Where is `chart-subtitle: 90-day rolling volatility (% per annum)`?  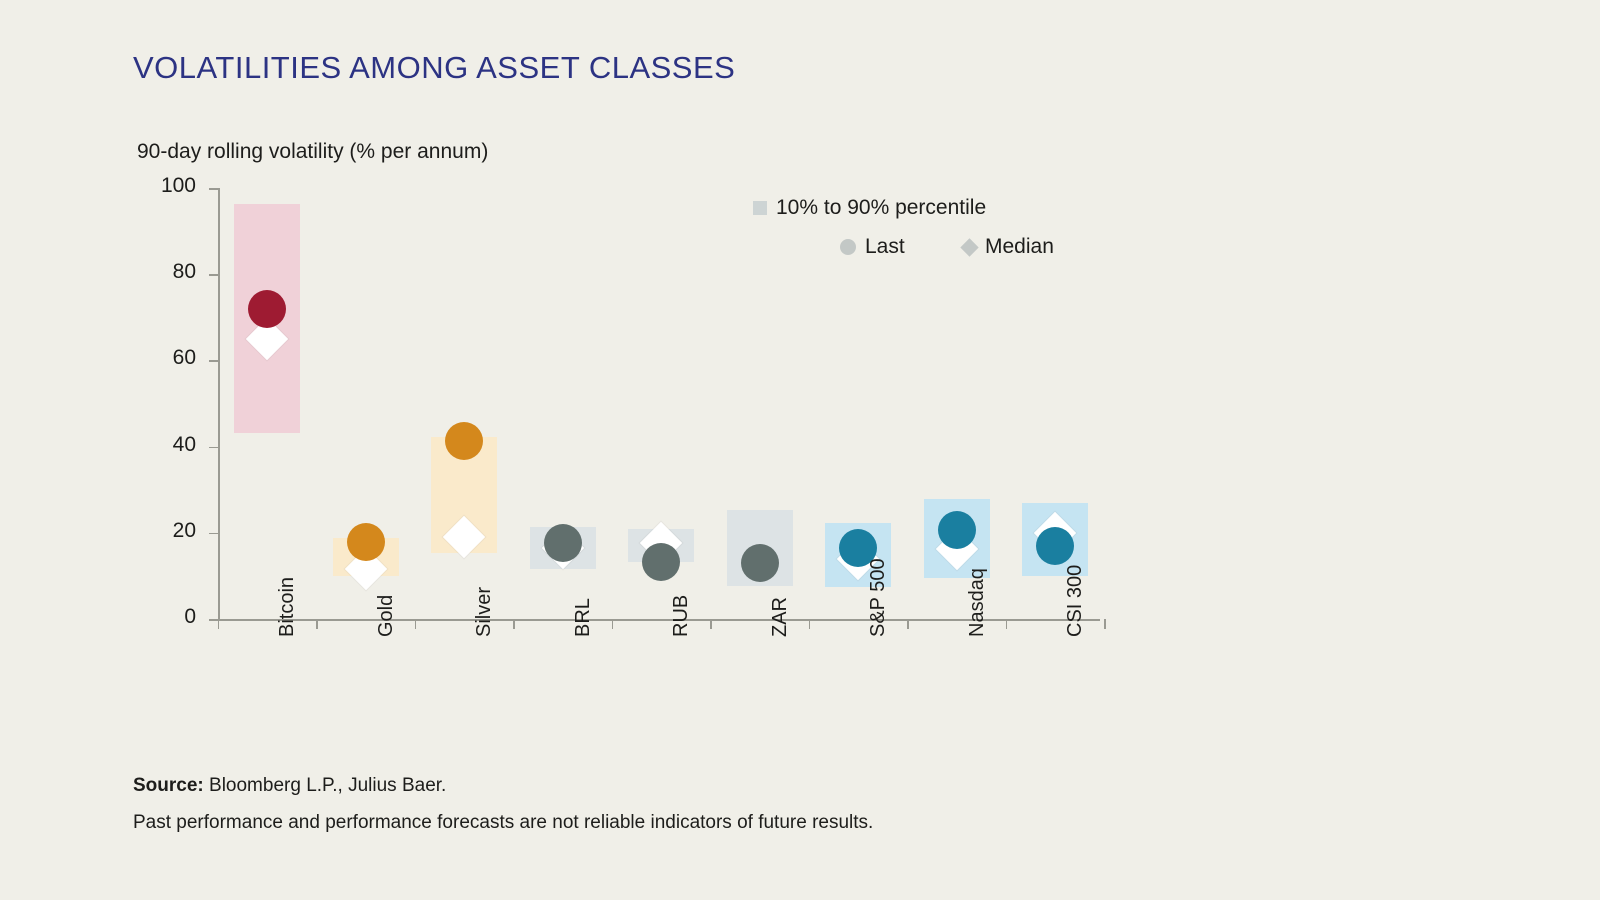 chart-subtitle: 90-day rolling volatility (% per annum) is located at coordinates (313, 151).